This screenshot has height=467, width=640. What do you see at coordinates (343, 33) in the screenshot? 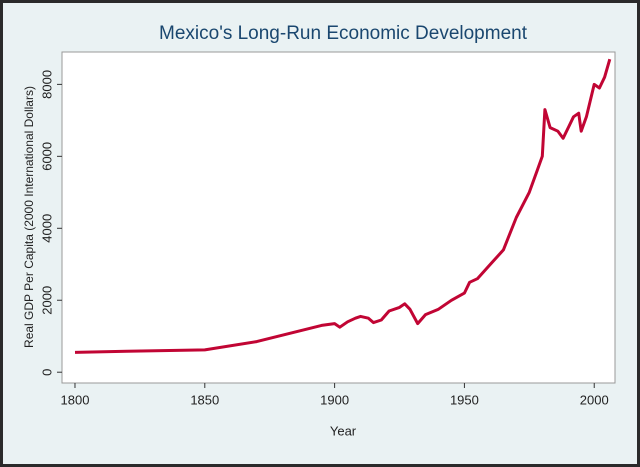
I see `chart-title: Mexico's Long-Run Economic Development` at bounding box center [343, 33].